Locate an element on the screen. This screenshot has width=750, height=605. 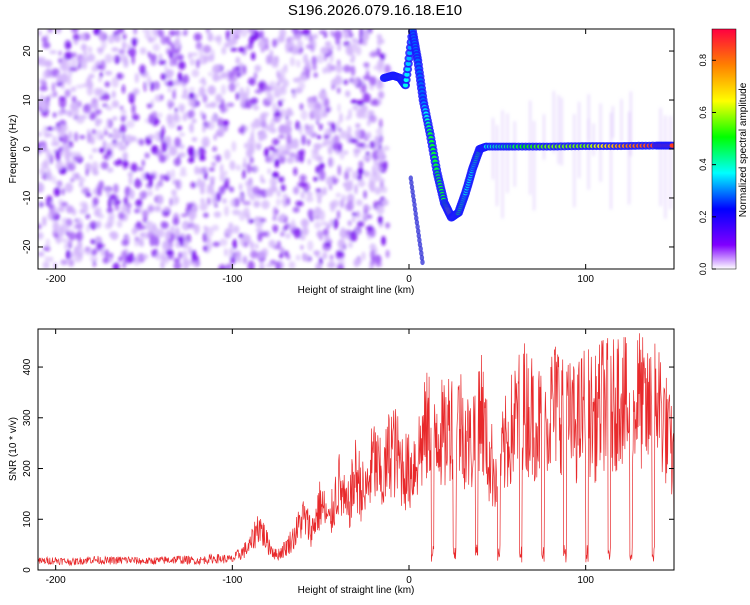
track-branch-point is located at coordinates (415, 209).